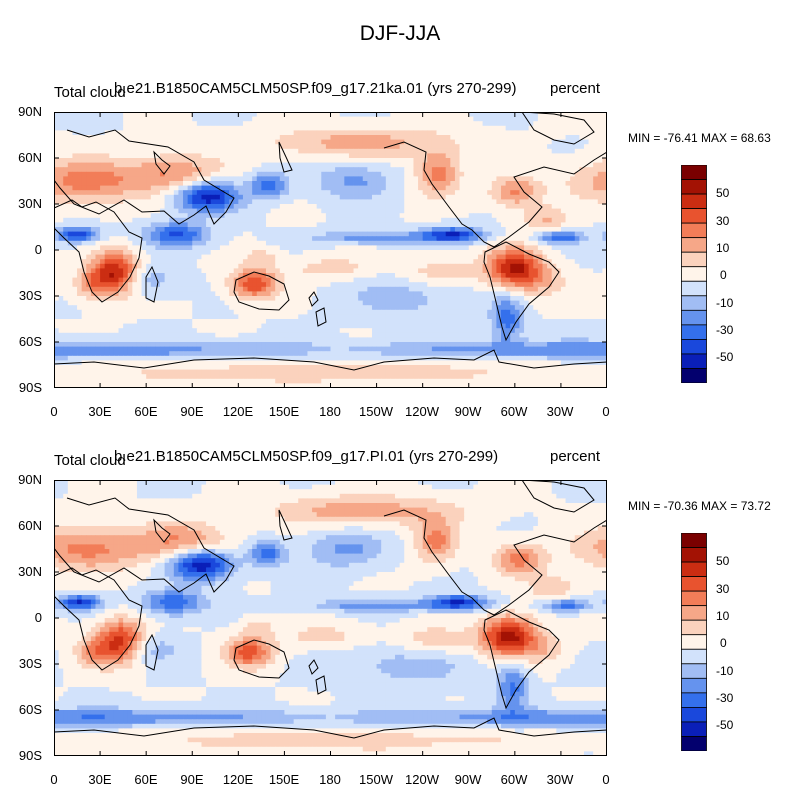 This screenshot has height=800, width=800. Describe the element at coordinates (400, 33) in the screenshot. I see `main-title: DJF-JJA` at that location.